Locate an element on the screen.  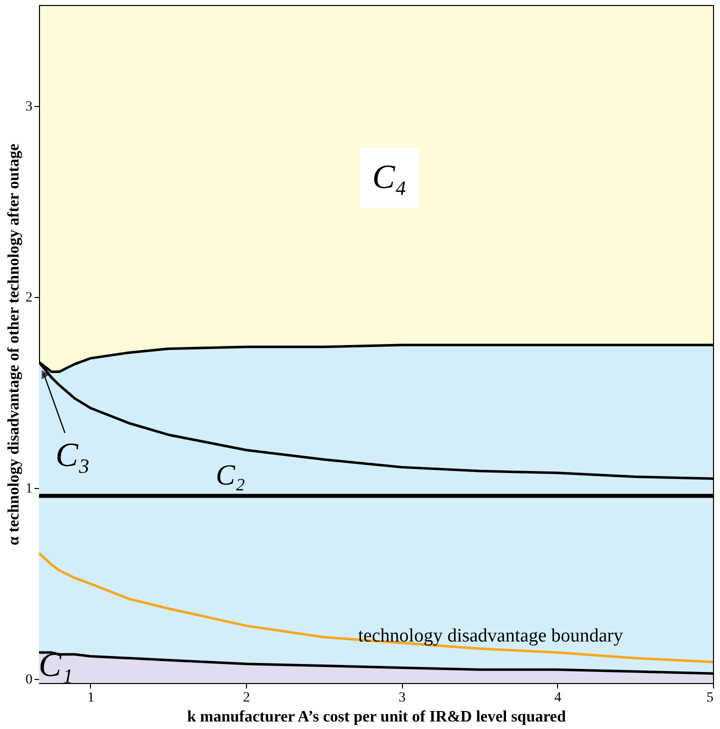
y-tick-label: 2 is located at coordinates (29, 298).